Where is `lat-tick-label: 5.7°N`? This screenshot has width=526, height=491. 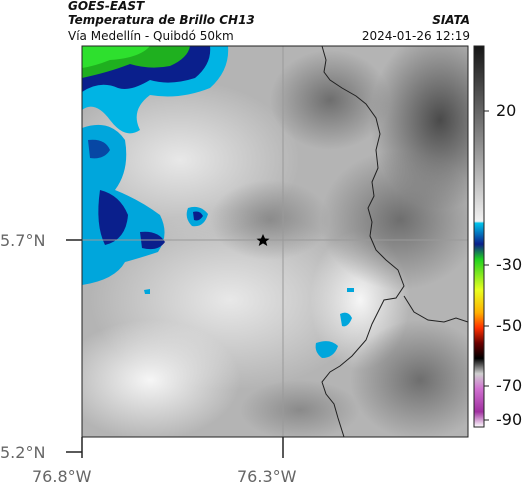 lat-tick-label: 5.7°N is located at coordinates (23, 240).